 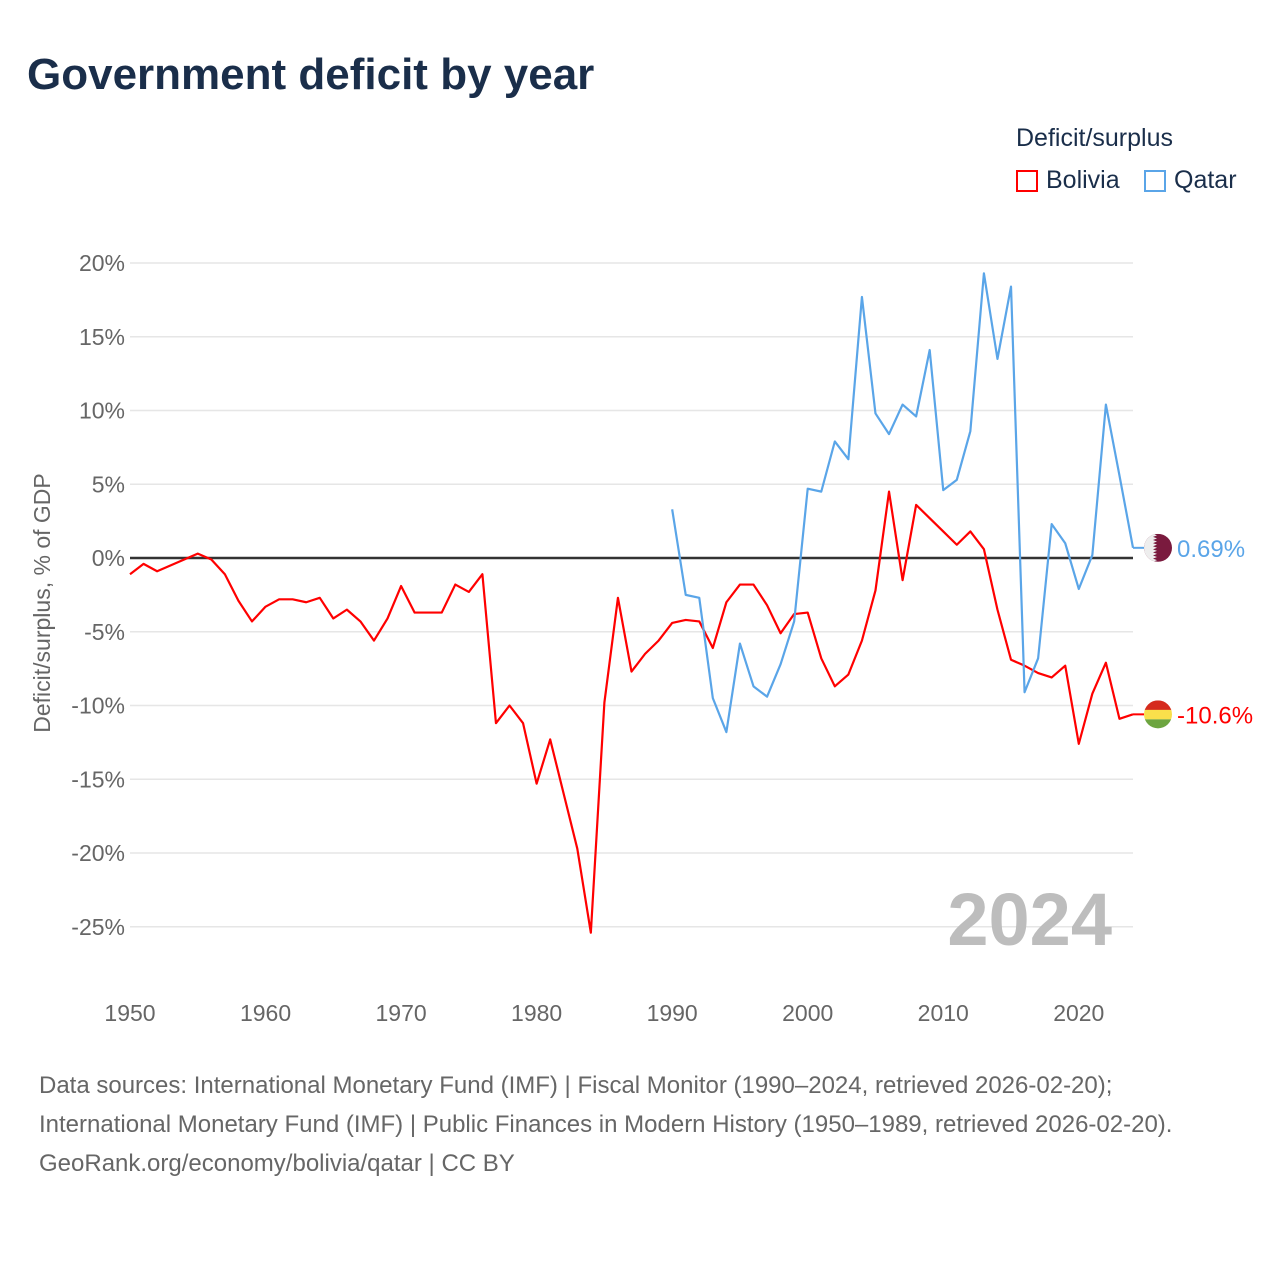 What do you see at coordinates (1211, 549) in the screenshot?
I see `end-value-label: 0.69%` at bounding box center [1211, 549].